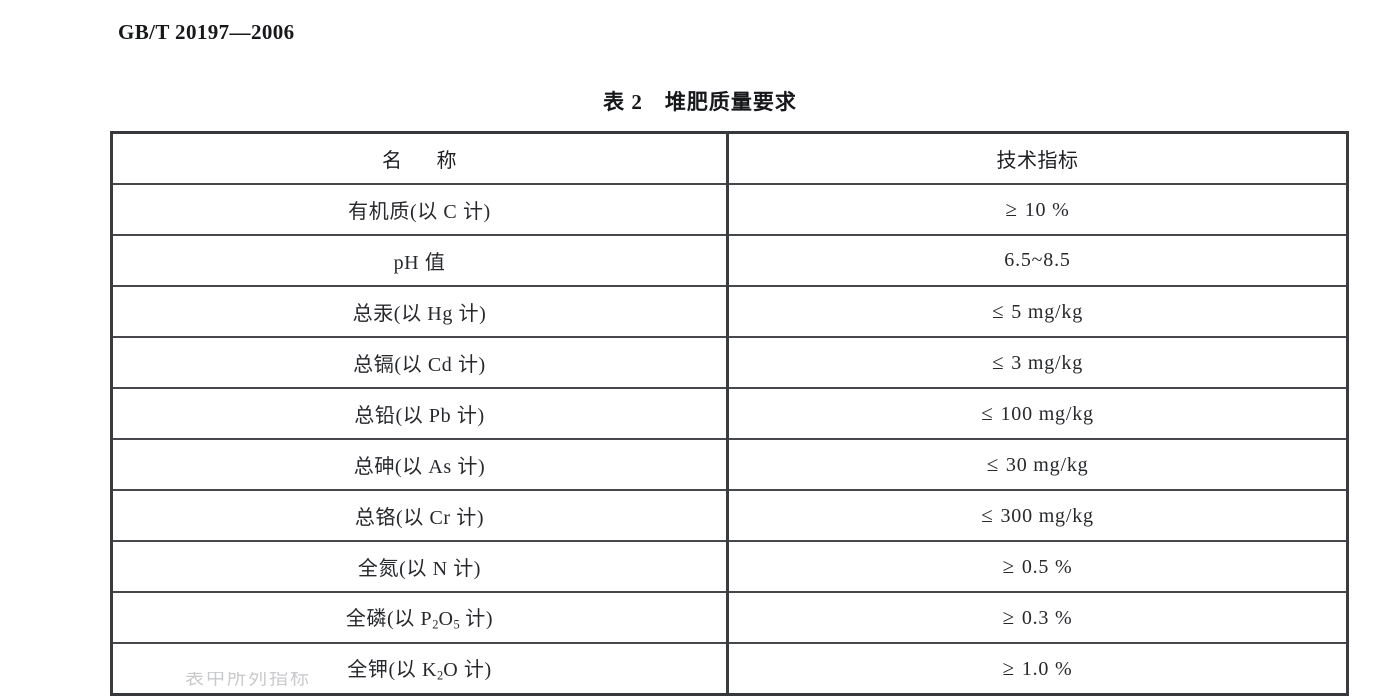 The height and width of the screenshot is (696, 1400). I want to click on column-header-name-char1: 名, so click(392, 161).